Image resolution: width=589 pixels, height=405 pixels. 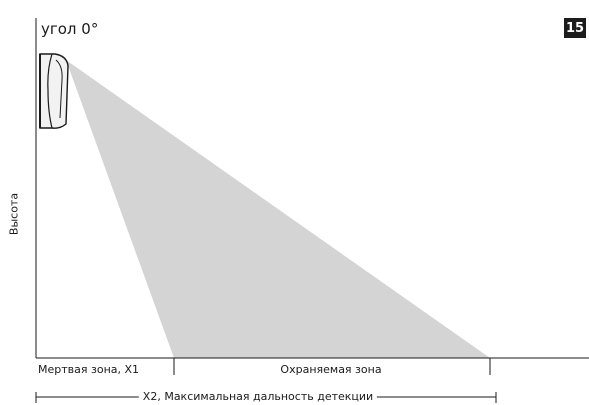 I want to click on figure-number-badge: 15, so click(x=575, y=28).